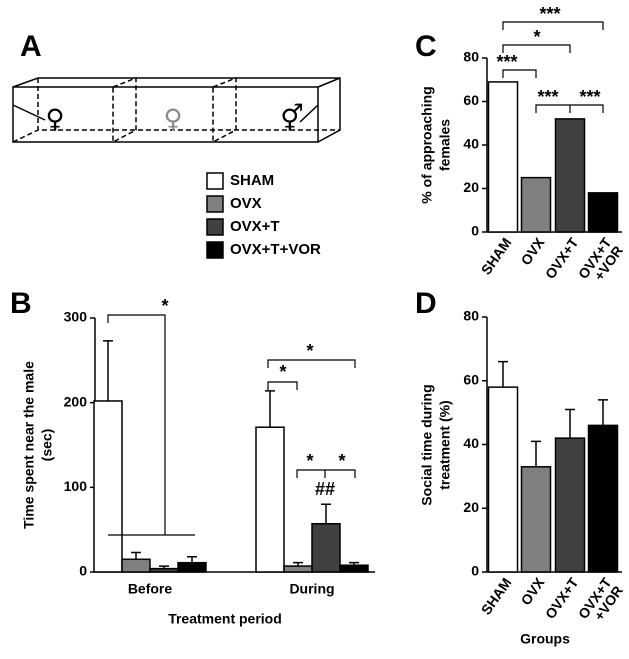 The height and width of the screenshot is (659, 629). I want to click on legend-label: SHAM, so click(252, 180).